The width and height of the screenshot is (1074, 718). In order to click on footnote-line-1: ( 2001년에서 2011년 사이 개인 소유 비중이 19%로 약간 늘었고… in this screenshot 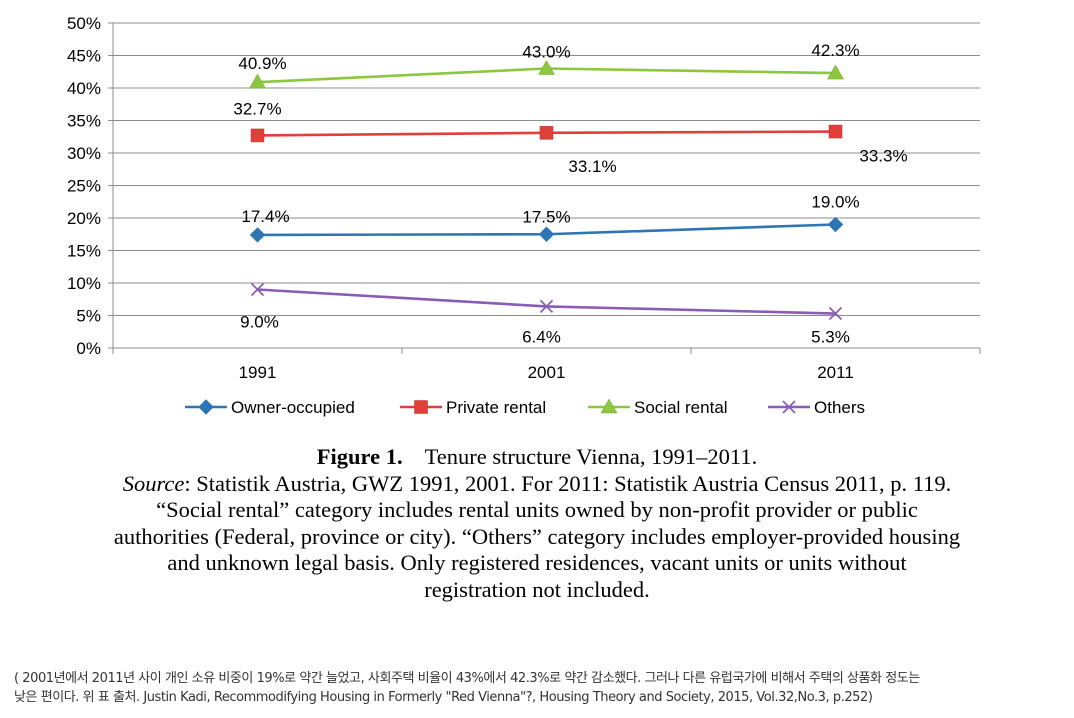, I will do `click(467, 678)`.